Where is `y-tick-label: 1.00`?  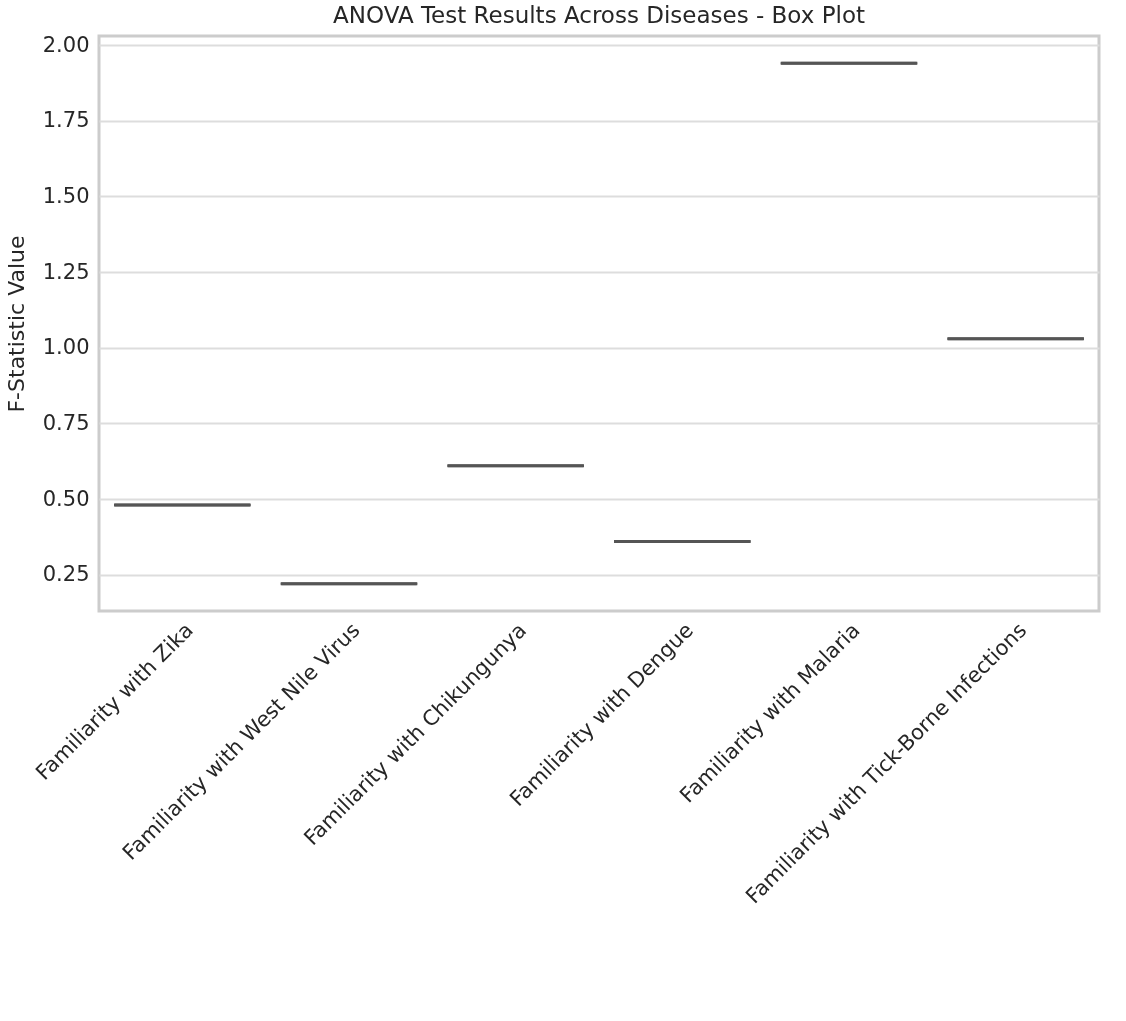 y-tick-label: 1.00 is located at coordinates (66, 347).